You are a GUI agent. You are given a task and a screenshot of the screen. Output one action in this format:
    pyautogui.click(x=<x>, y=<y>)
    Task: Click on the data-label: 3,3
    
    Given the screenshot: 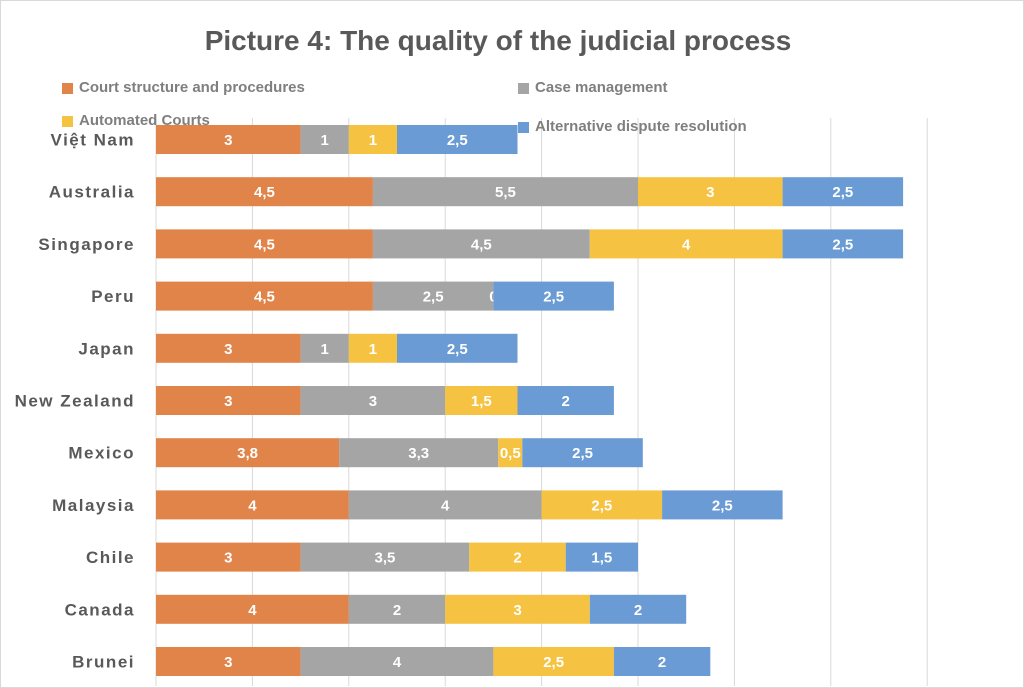 What is the action you would take?
    pyautogui.click(x=418, y=453)
    